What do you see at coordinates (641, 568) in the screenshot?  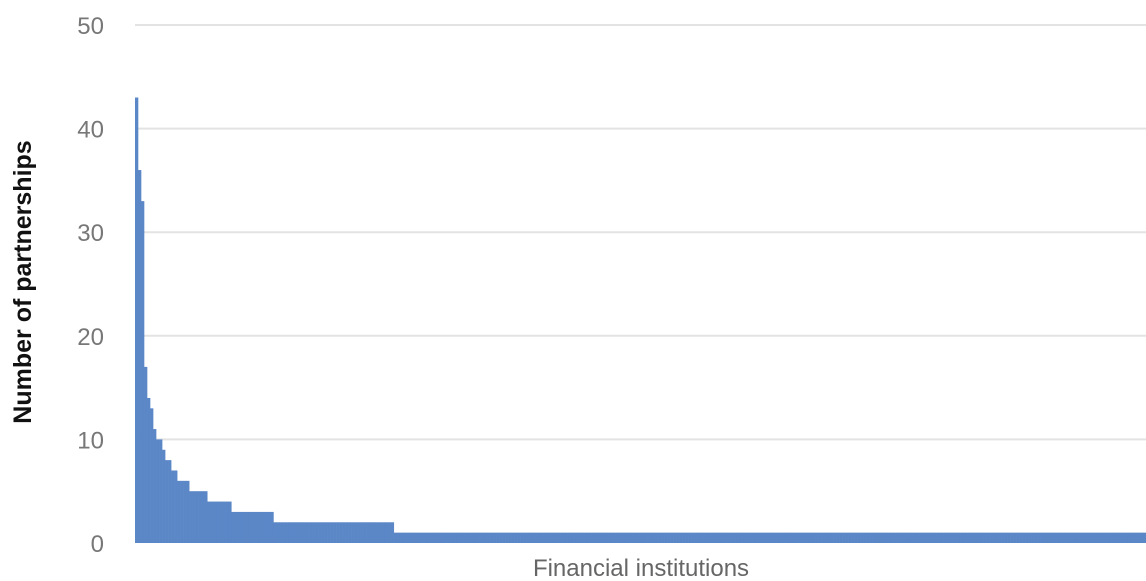 I see `x-axis-label: Financial institutions` at bounding box center [641, 568].